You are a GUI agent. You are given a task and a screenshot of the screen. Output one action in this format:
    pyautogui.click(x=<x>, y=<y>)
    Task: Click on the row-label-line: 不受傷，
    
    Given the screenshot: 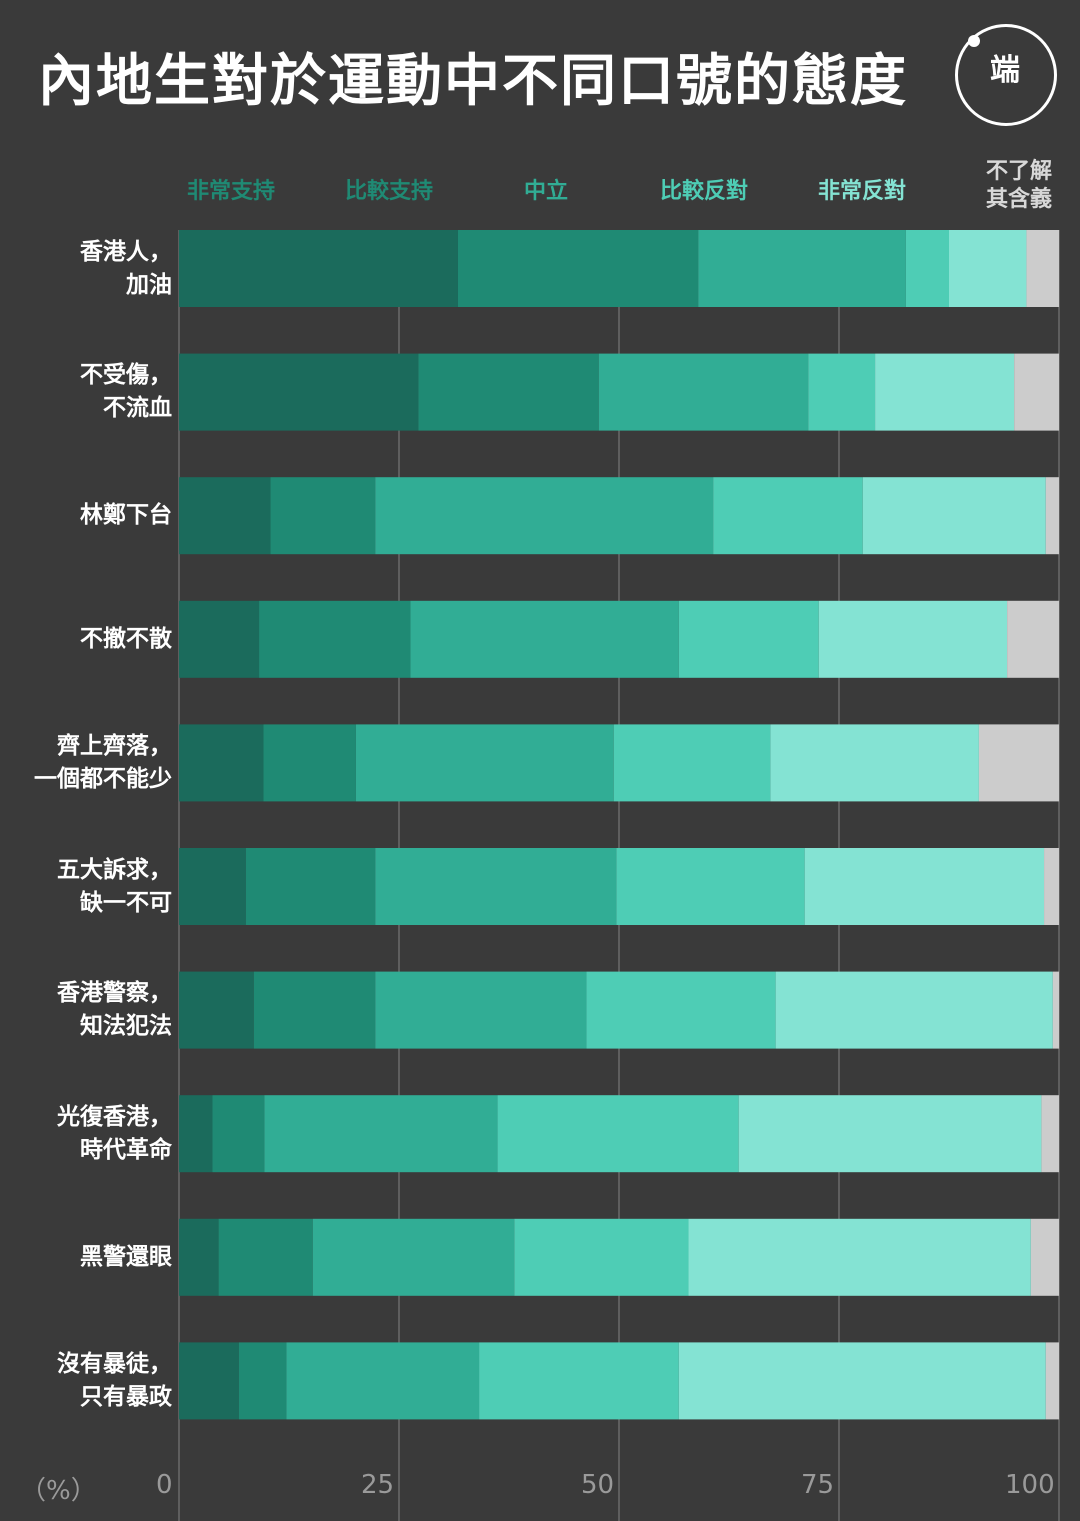 What is the action you would take?
    pyautogui.click(x=126, y=375)
    